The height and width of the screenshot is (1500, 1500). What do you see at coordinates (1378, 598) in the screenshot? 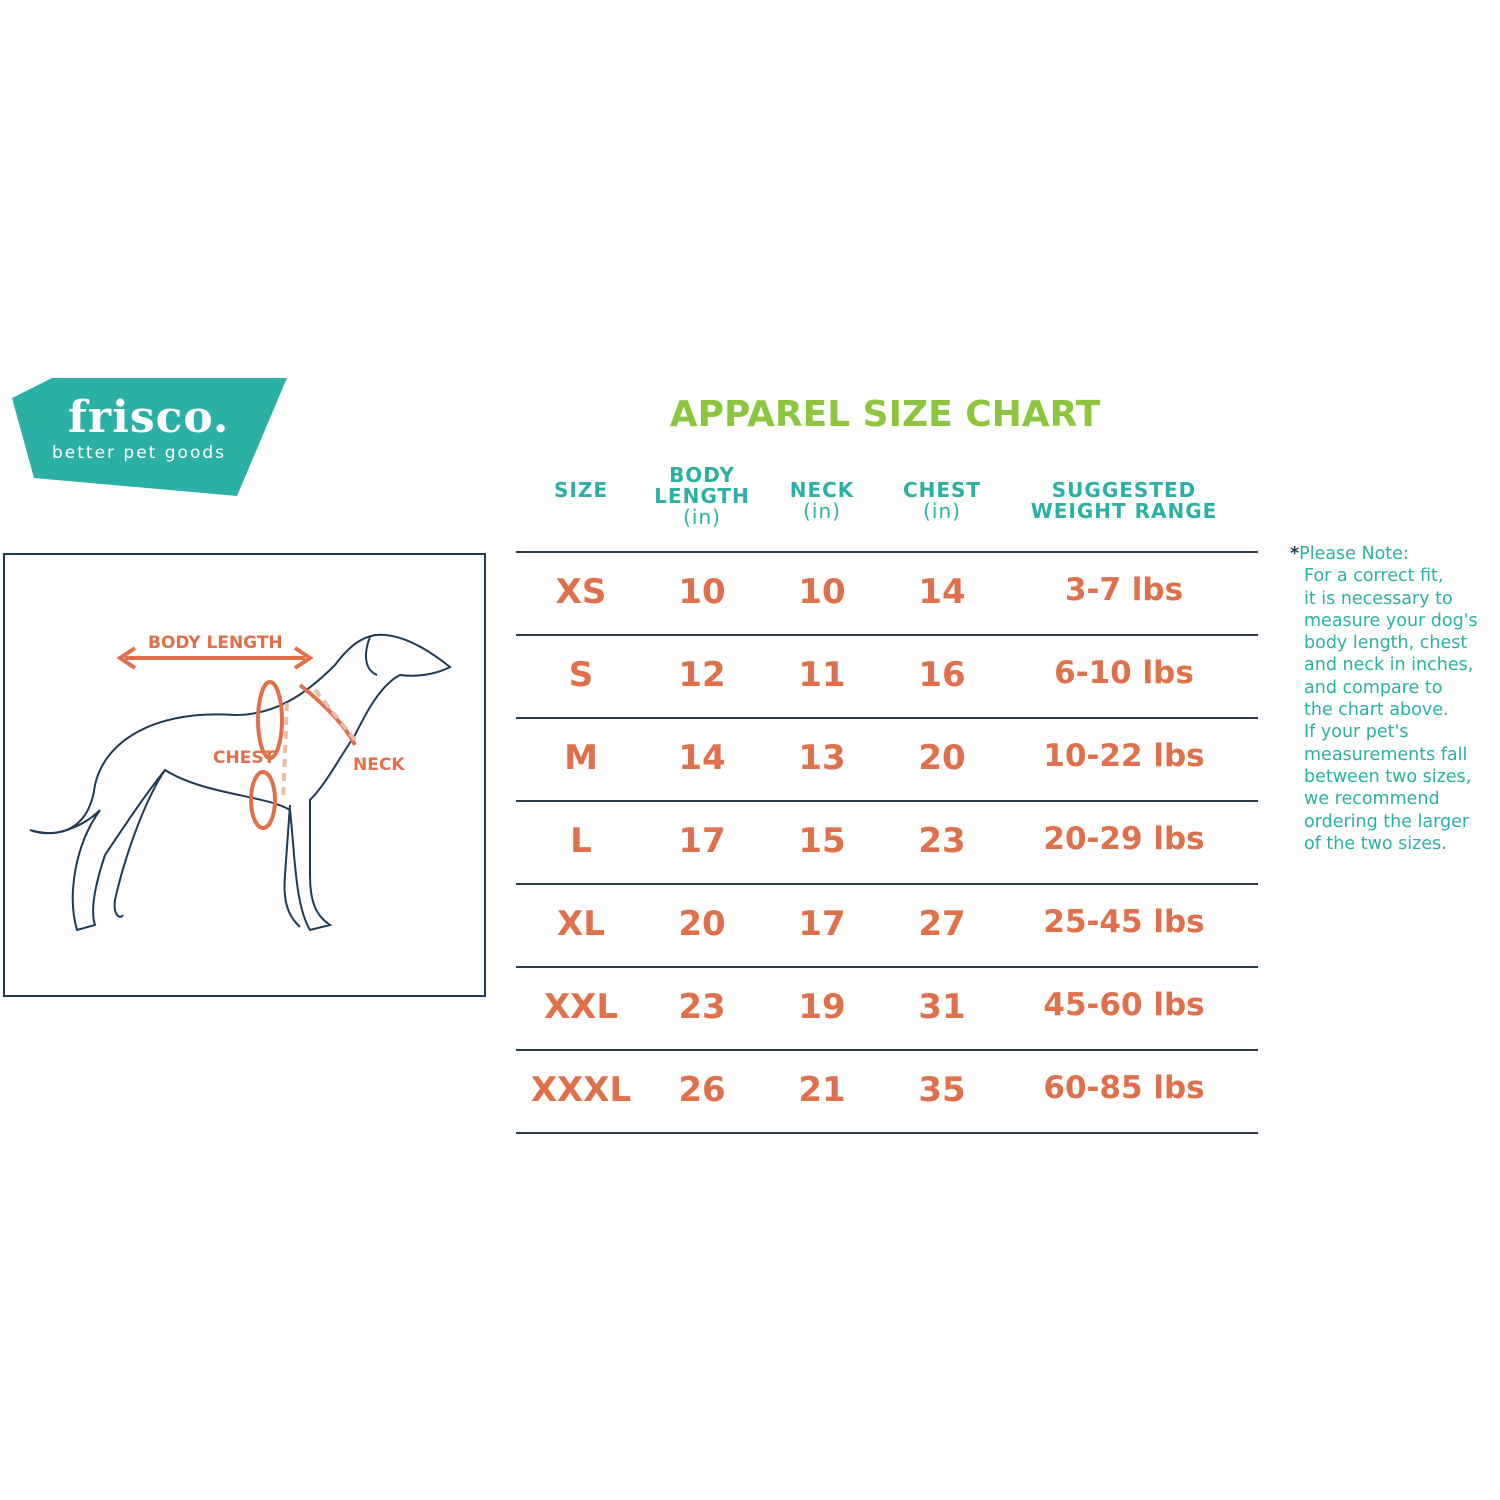
I see `note-line: it is necessary to` at bounding box center [1378, 598].